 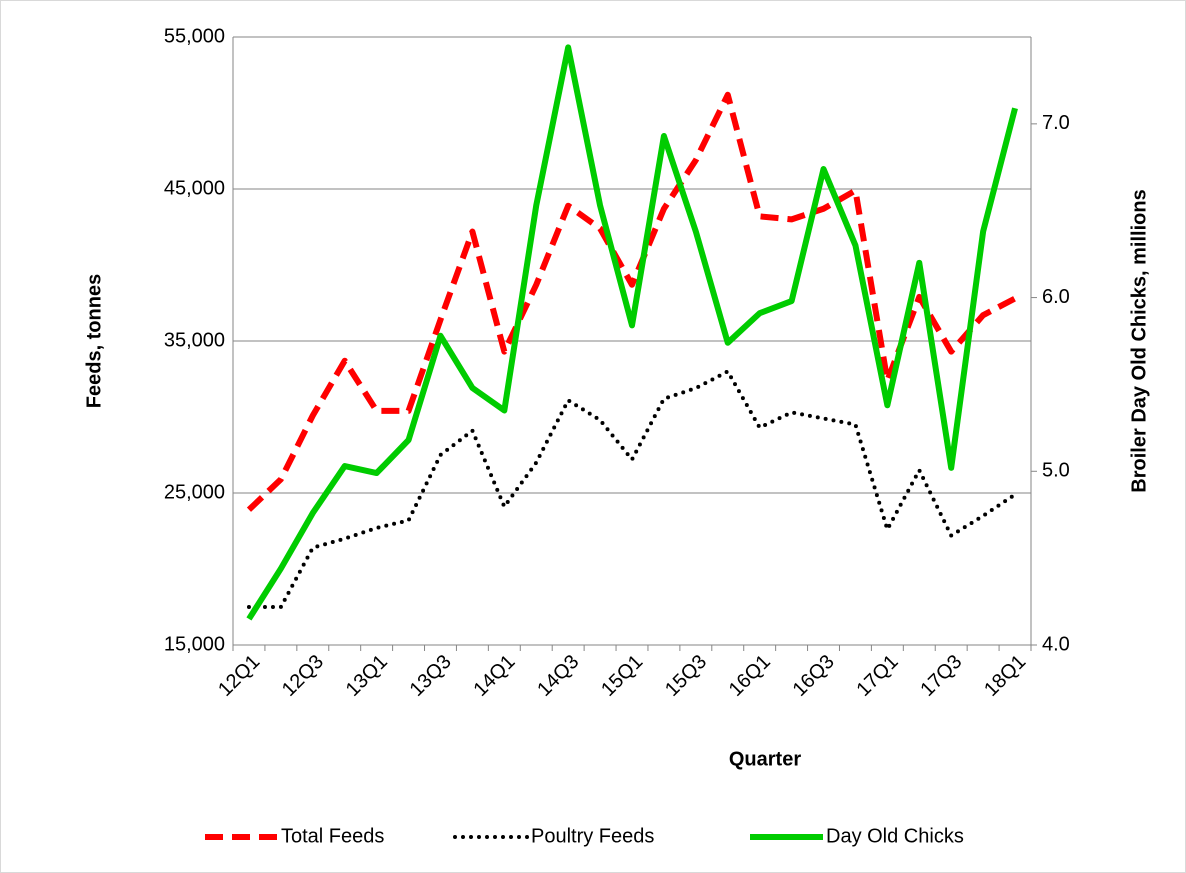 What do you see at coordinates (1056, 644) in the screenshot?
I see `y2-tick-label: 4.0` at bounding box center [1056, 644].